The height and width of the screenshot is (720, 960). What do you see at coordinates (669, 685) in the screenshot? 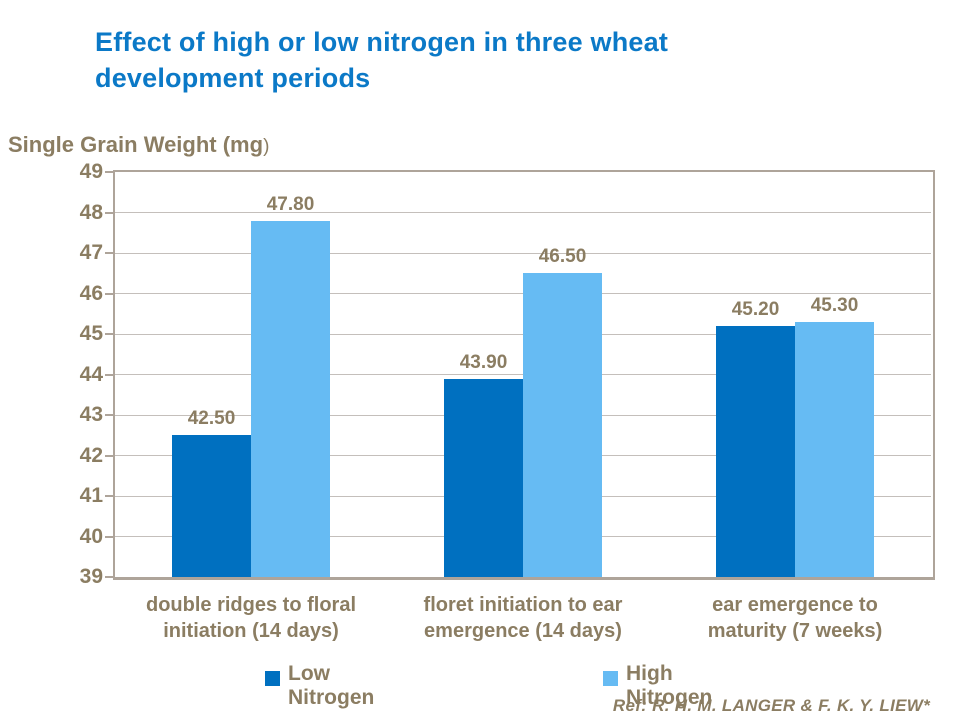
I see `legend-label-high-nitrogen: High Nitrogen` at bounding box center [669, 685].